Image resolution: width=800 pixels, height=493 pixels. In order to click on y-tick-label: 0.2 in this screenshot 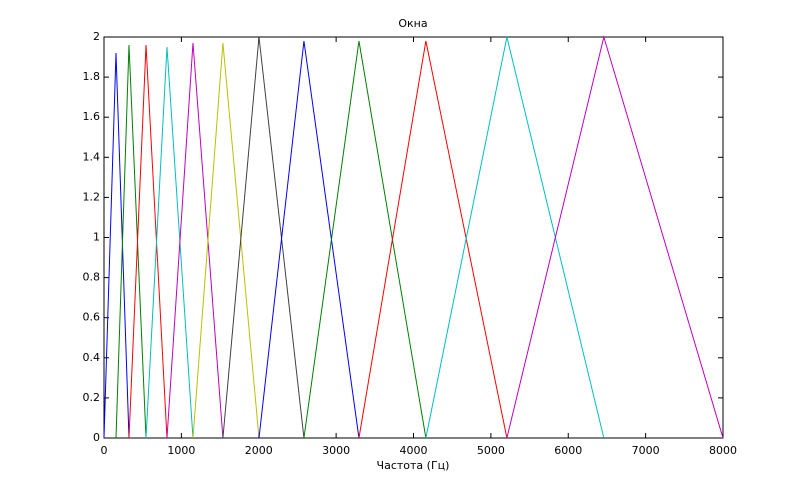, I will do `click(92, 397)`.